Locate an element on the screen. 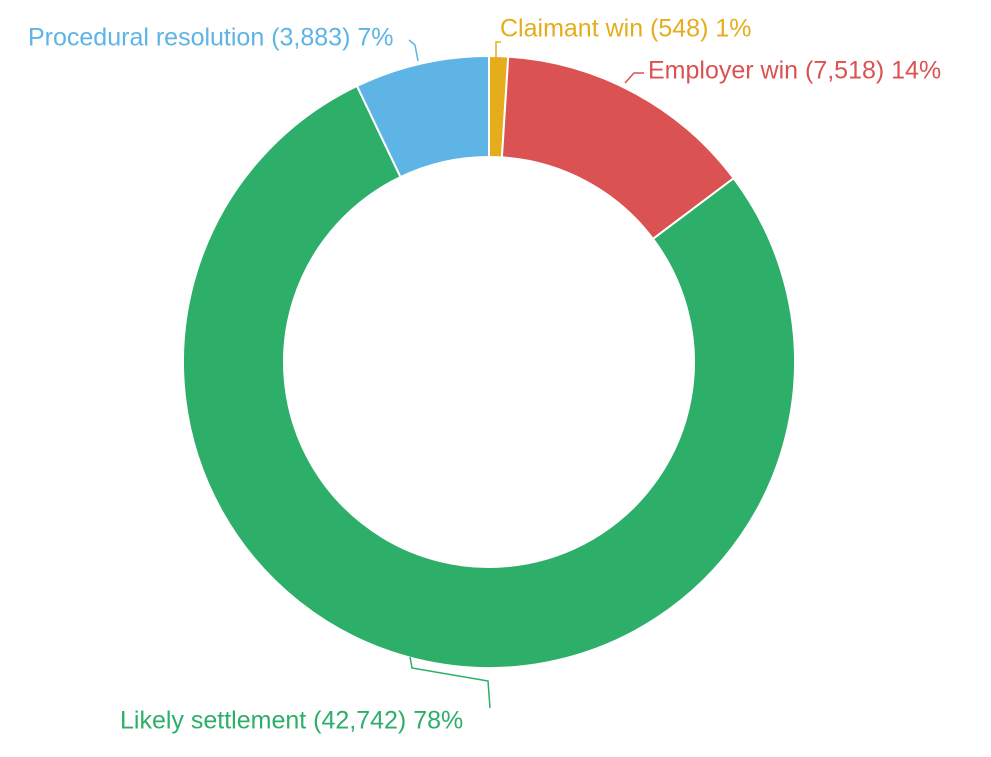  leader-line-procedural-resolution is located at coordinates (413, 50).